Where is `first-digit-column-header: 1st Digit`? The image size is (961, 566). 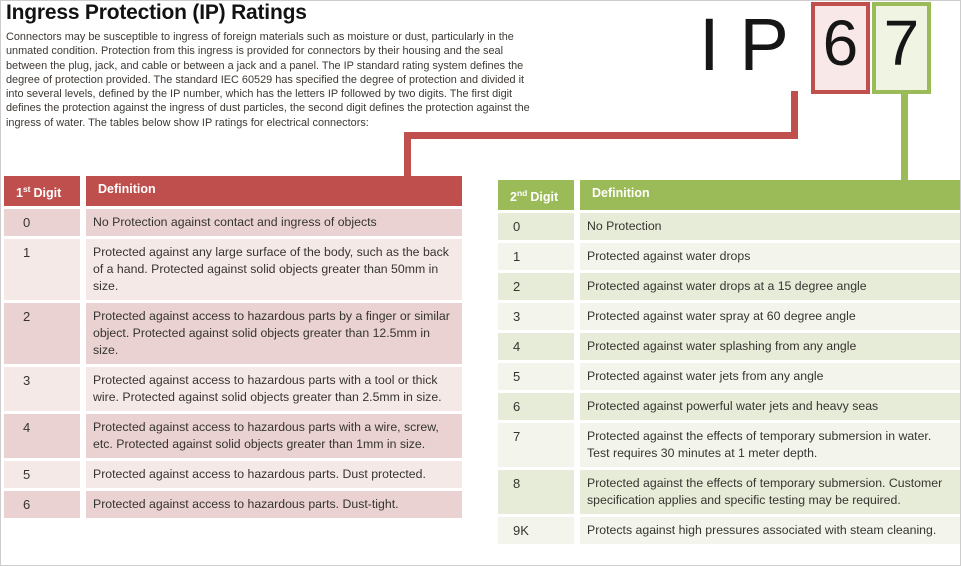
first-digit-column-header: 1st Digit is located at coordinates (42, 191).